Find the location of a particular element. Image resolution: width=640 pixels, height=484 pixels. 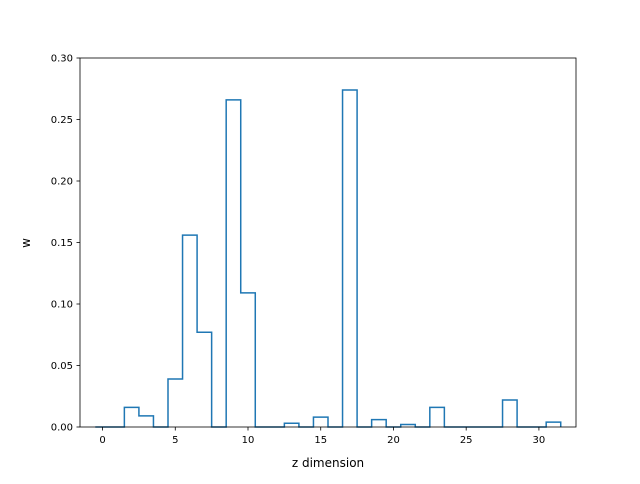

x-tick-label: 0 is located at coordinates (102, 440).